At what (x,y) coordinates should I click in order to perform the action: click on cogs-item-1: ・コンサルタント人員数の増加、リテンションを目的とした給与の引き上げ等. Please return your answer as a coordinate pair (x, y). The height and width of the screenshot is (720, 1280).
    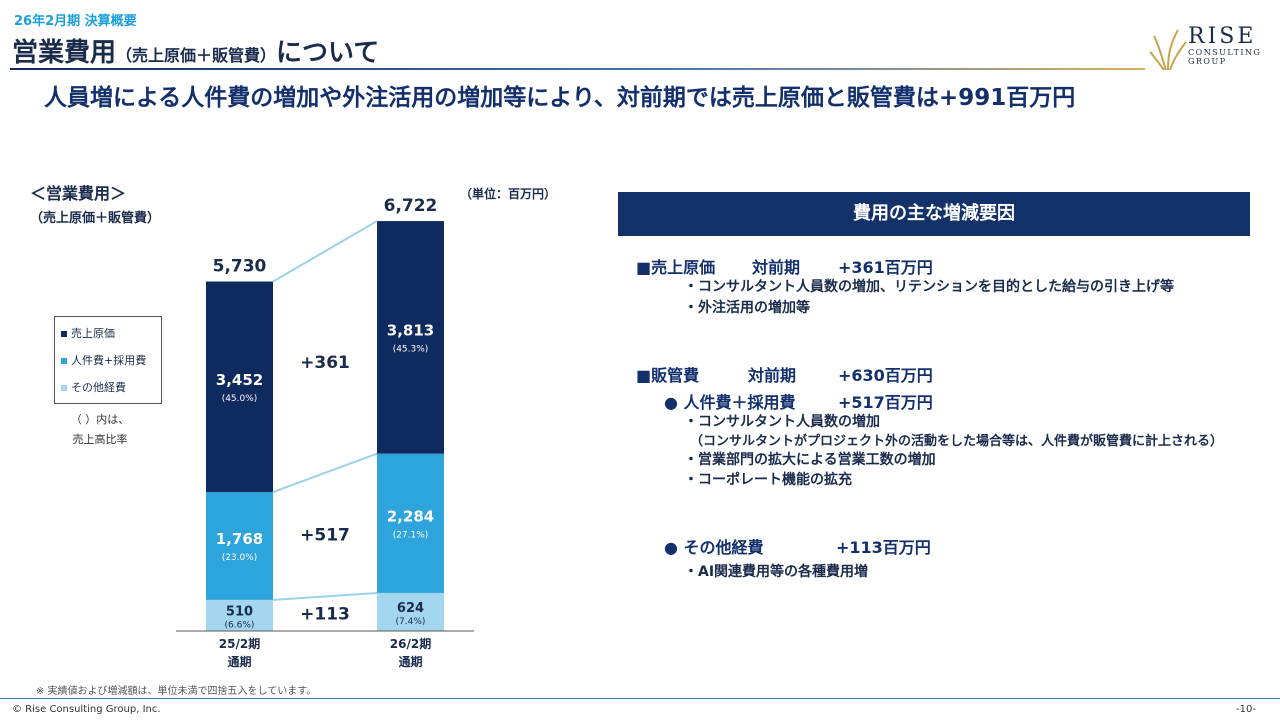
    Looking at the image, I should click on (929, 287).